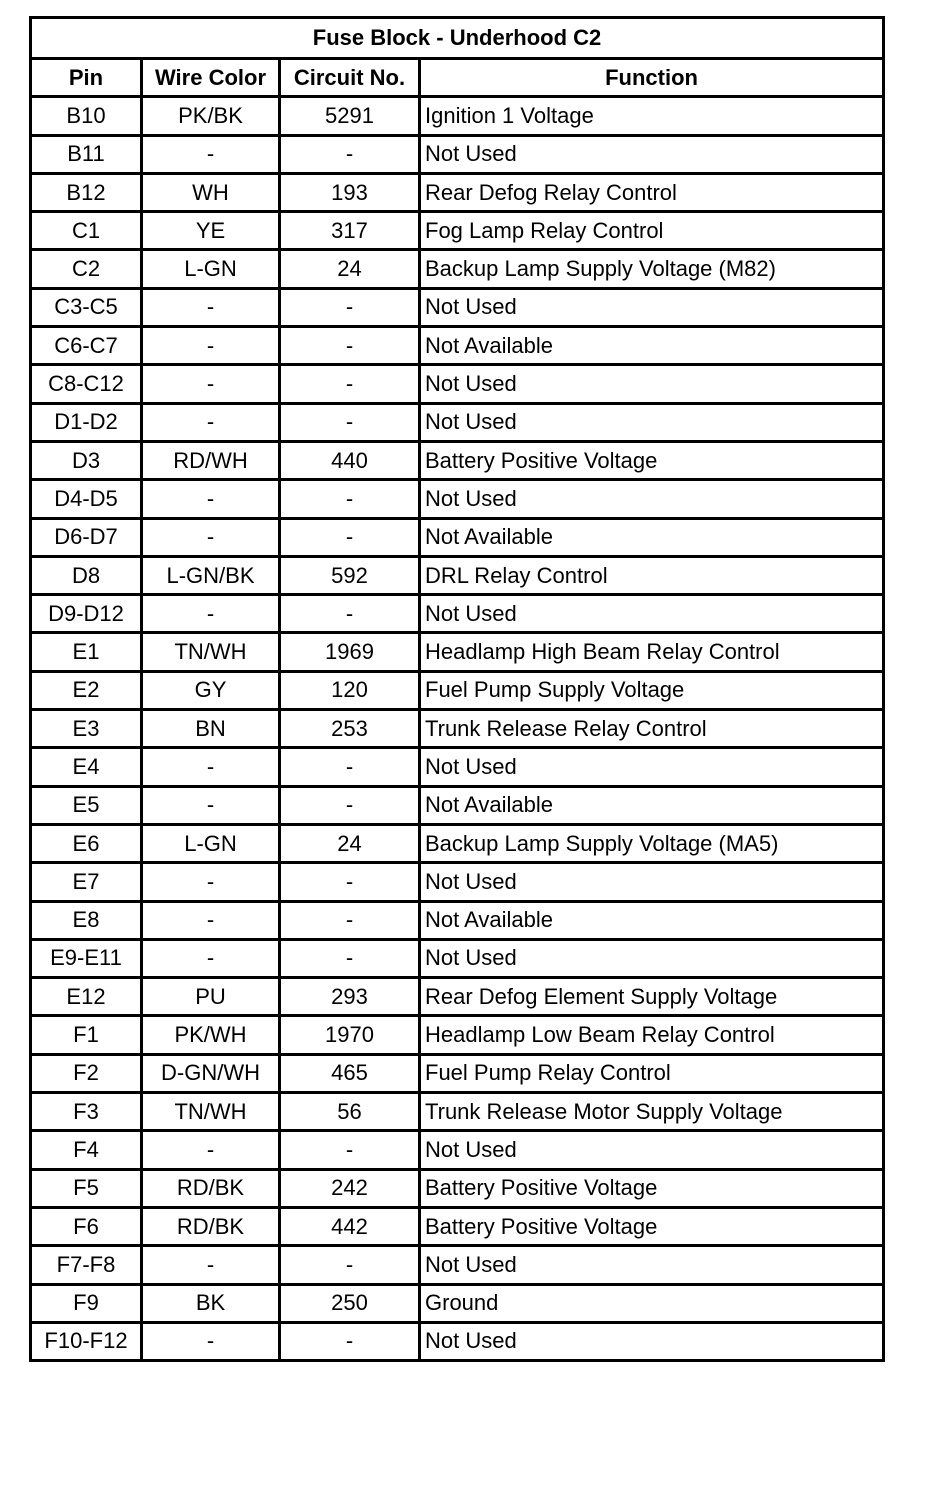 Image resolution: width=928 pixels, height=1486 pixels. What do you see at coordinates (651, 997) in the screenshot?
I see `function-cell: Rear Defog Element Supply Voltage` at bounding box center [651, 997].